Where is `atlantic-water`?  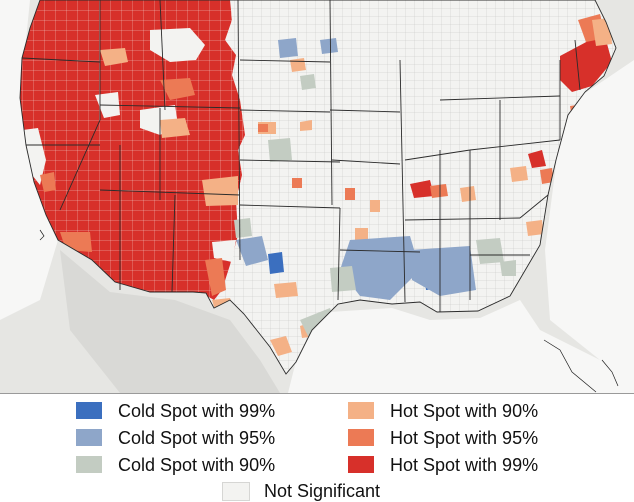 atlantic-water is located at coordinates (589, 226).